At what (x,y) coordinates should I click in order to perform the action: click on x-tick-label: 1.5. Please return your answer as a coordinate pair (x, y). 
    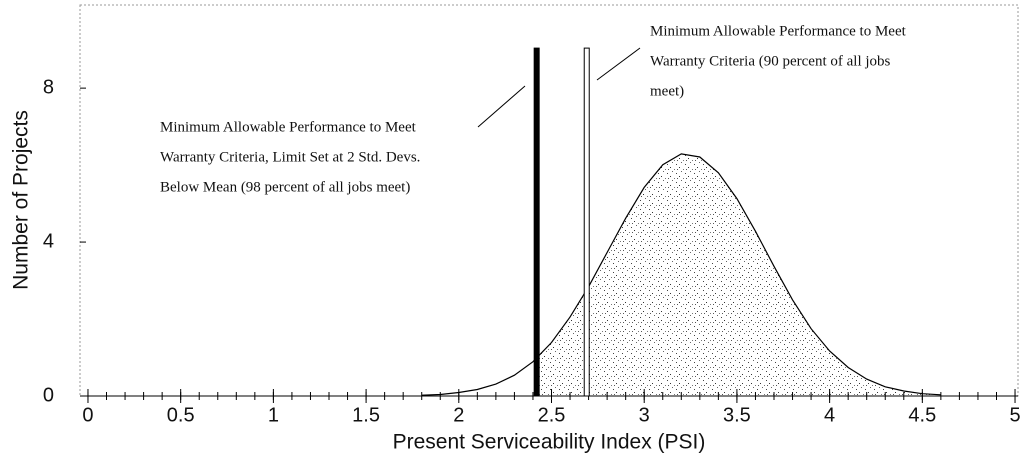
    Looking at the image, I should click on (366, 415).